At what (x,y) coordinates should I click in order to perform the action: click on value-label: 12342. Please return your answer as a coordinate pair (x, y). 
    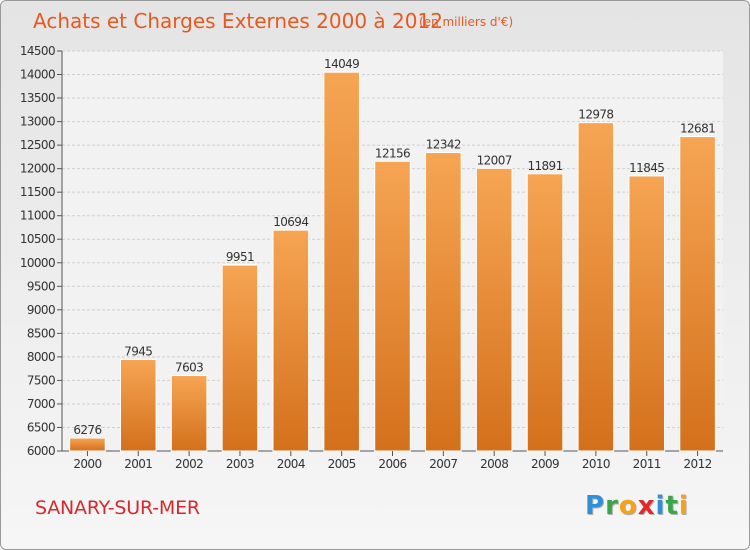
    Looking at the image, I should click on (443, 145).